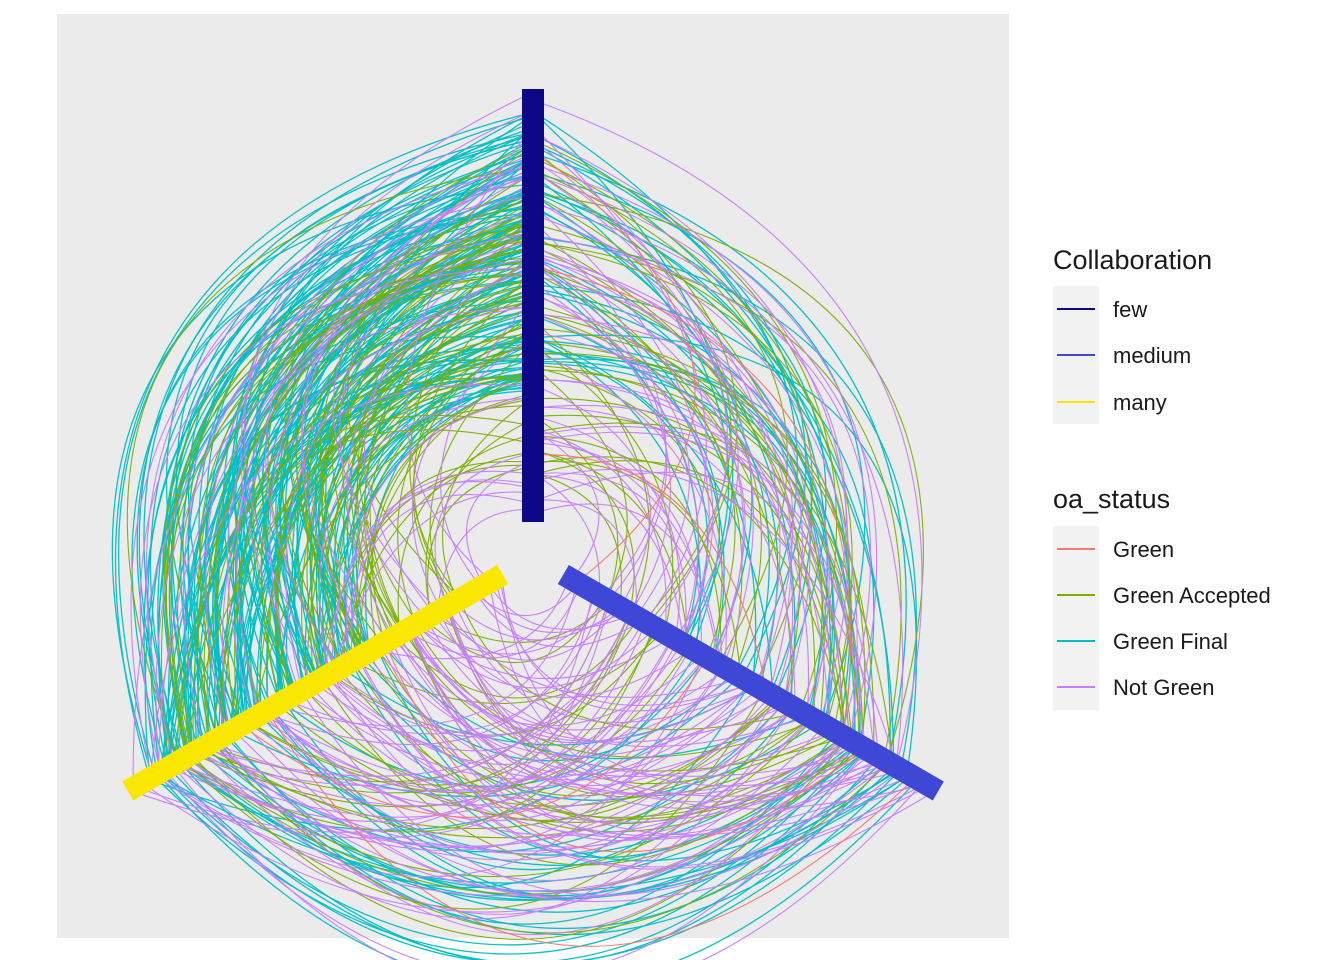 The height and width of the screenshot is (960, 1344). Describe the element at coordinates (1076, 618) in the screenshot. I see `legend-key-background` at that location.